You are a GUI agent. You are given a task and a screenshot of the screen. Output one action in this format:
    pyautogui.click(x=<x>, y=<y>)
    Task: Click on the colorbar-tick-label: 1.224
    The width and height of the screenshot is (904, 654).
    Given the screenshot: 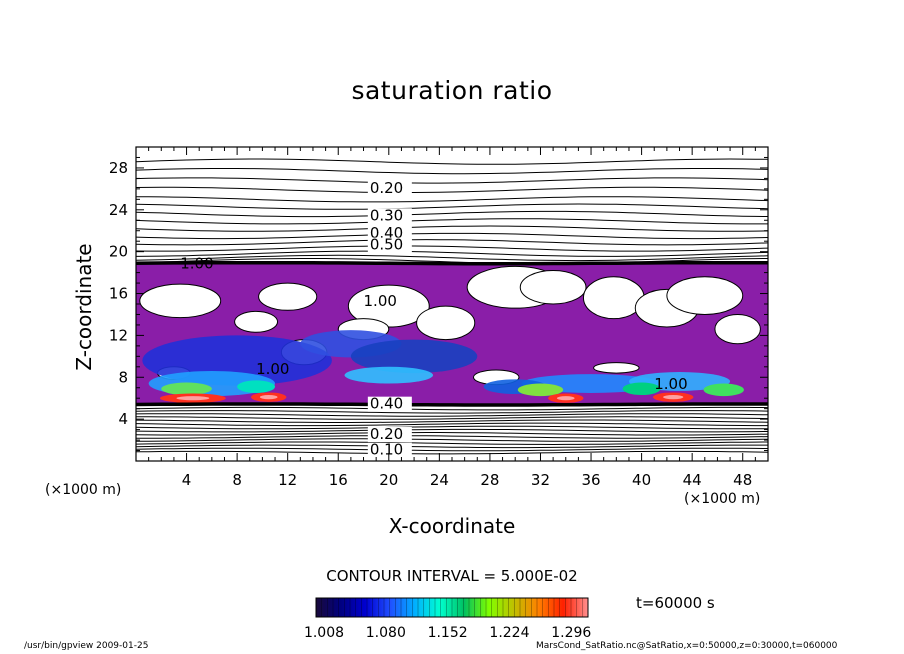 What is the action you would take?
    pyautogui.click(x=509, y=633)
    